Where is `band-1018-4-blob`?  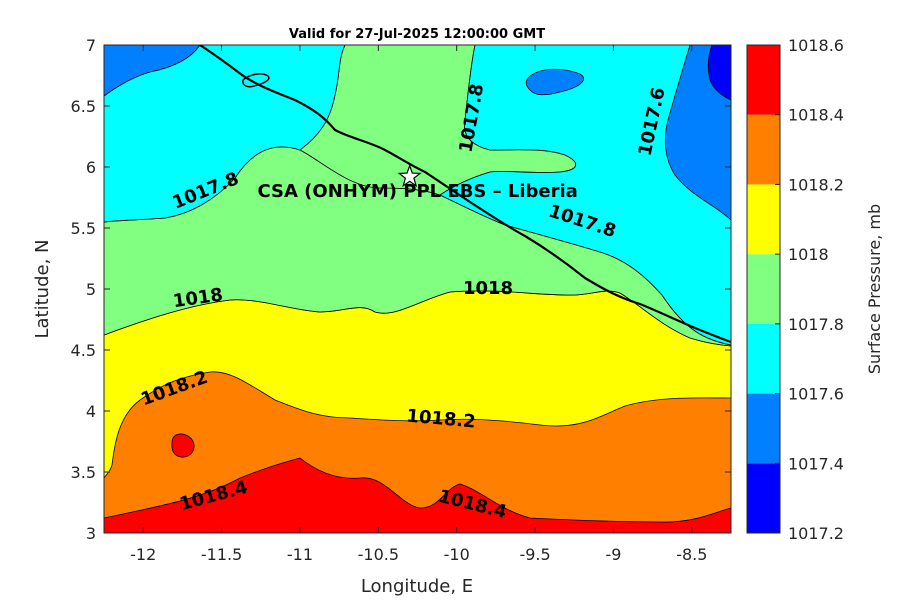
band-1018-4-blob is located at coordinates (183, 445).